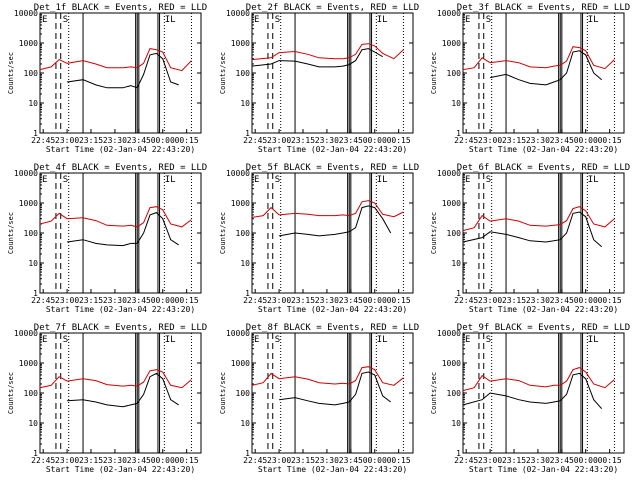 Image resolution: width=640 pixels, height=484 pixels. Describe the element at coordinates (543, 328) in the screenshot. I see `chart-title: Det_9f BLACK = Events, RED = LLD` at that location.